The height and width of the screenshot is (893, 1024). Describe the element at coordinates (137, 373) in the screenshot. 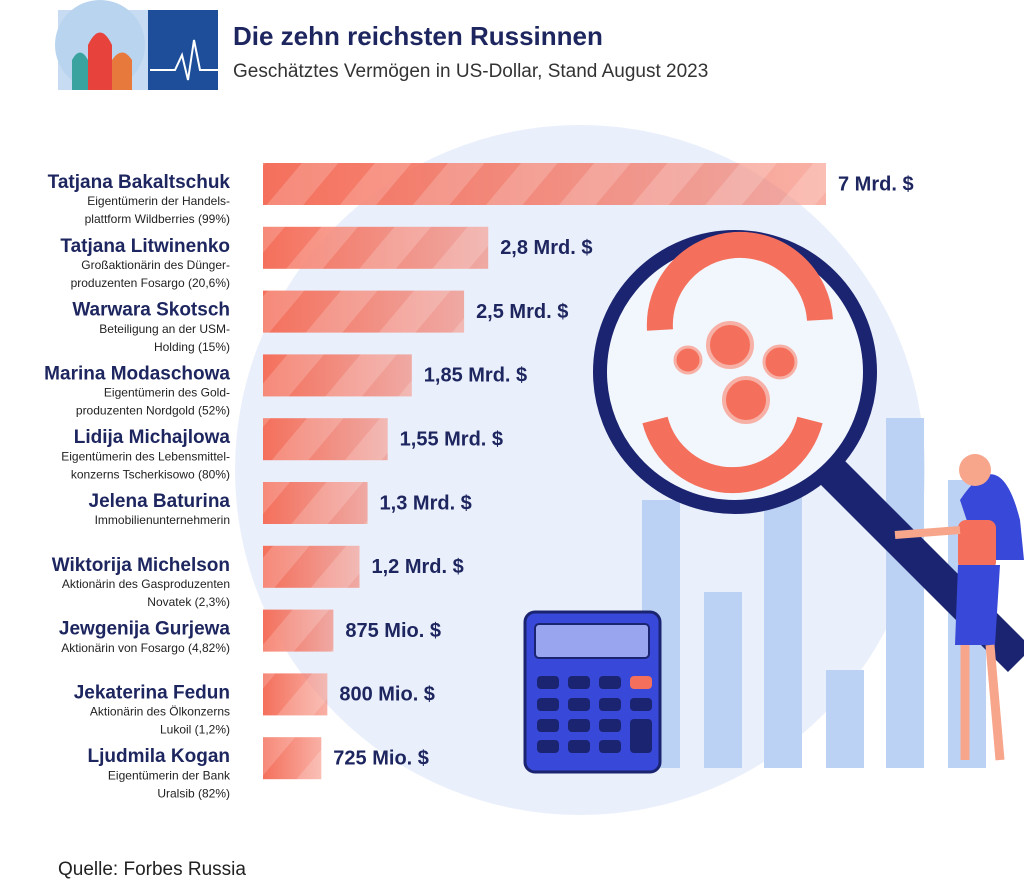

I see `category-label: Marina Modaschowa` at that location.